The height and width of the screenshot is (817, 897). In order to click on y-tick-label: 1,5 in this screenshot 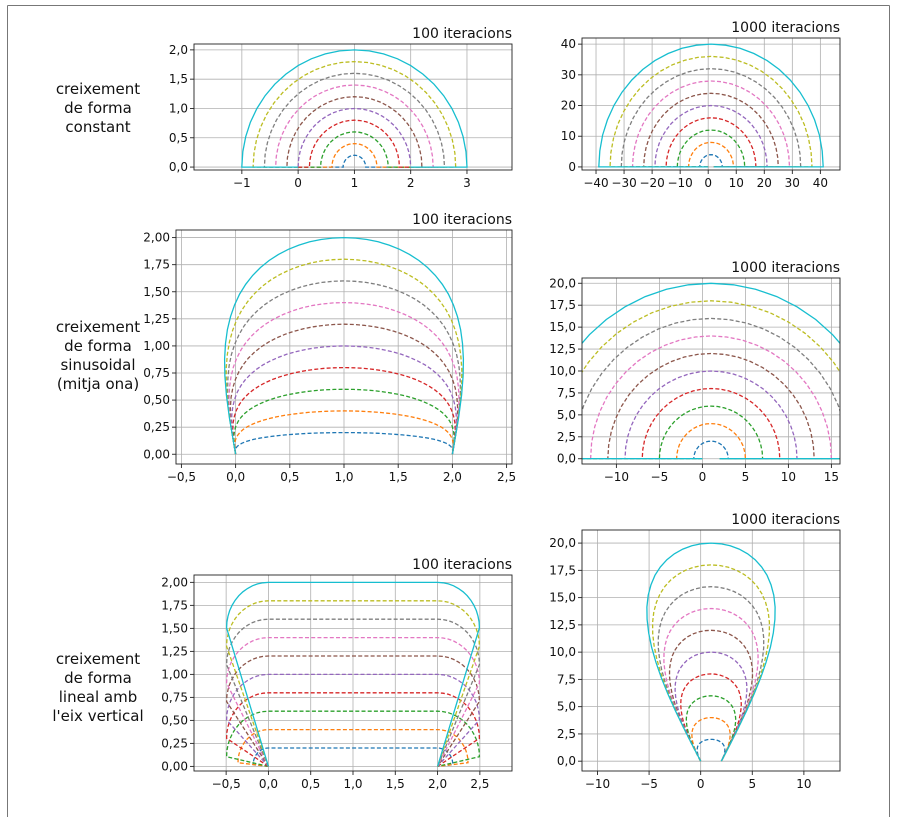, I will do `click(178, 79)`.